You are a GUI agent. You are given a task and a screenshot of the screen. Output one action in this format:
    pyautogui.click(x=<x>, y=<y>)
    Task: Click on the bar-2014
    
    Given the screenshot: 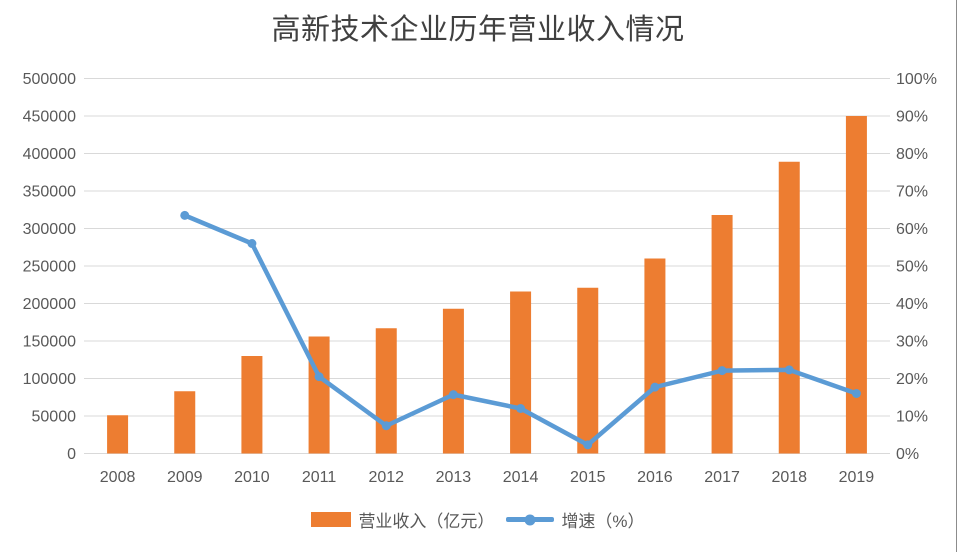 What is the action you would take?
    pyautogui.click(x=521, y=372)
    